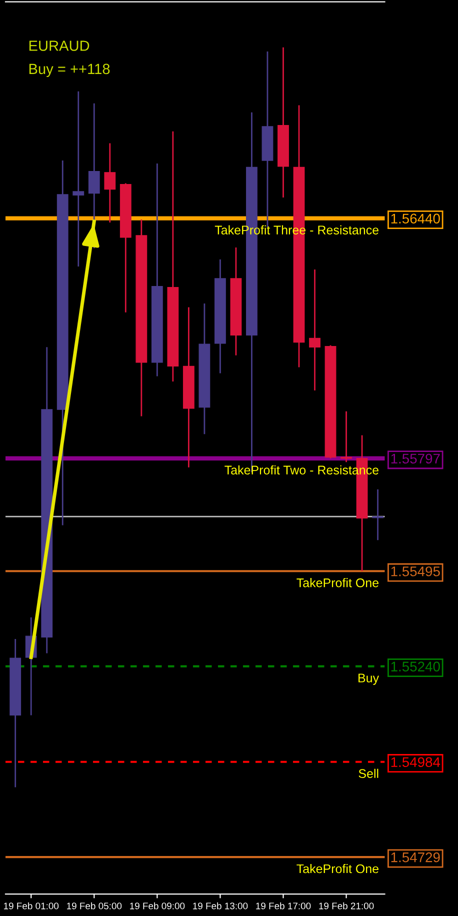 The width and height of the screenshot is (458, 916). Describe the element at coordinates (157, 906) in the screenshot. I see `x-tick-label: 19 Feb 09:00` at that location.